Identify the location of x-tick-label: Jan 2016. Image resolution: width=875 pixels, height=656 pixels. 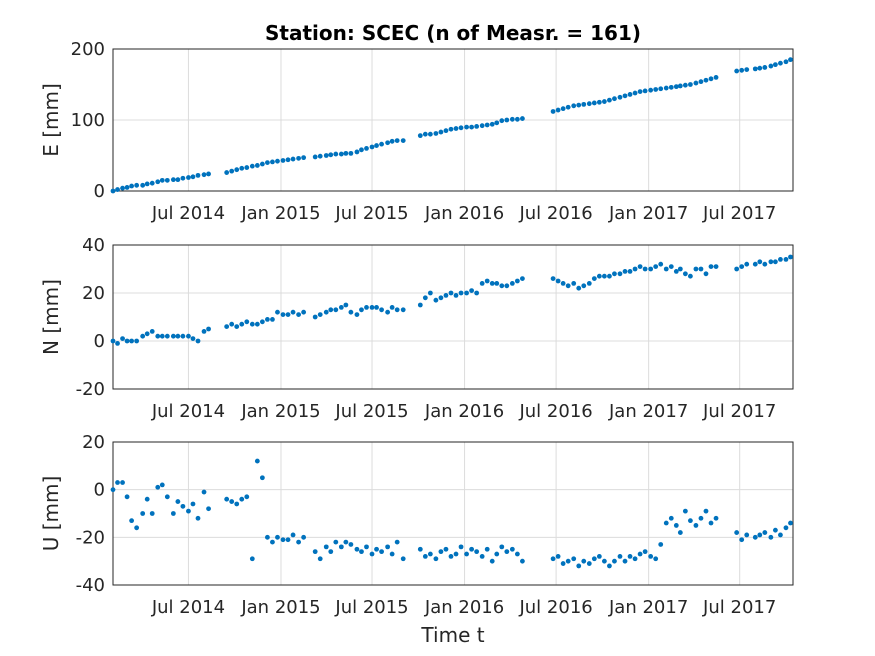
(464, 411).